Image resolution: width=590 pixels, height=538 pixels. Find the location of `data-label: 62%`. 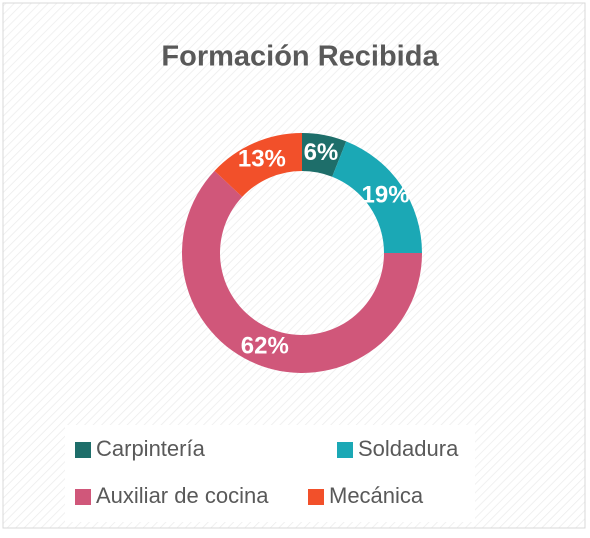

data-label: 62% is located at coordinates (265, 345).